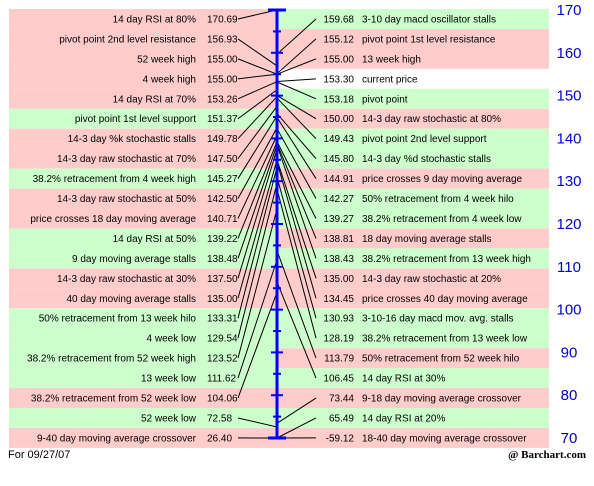 Image resolution: width=594 pixels, height=486 pixels. What do you see at coordinates (169, 418) in the screenshot?
I see `left-row-label: 52 week low` at bounding box center [169, 418].